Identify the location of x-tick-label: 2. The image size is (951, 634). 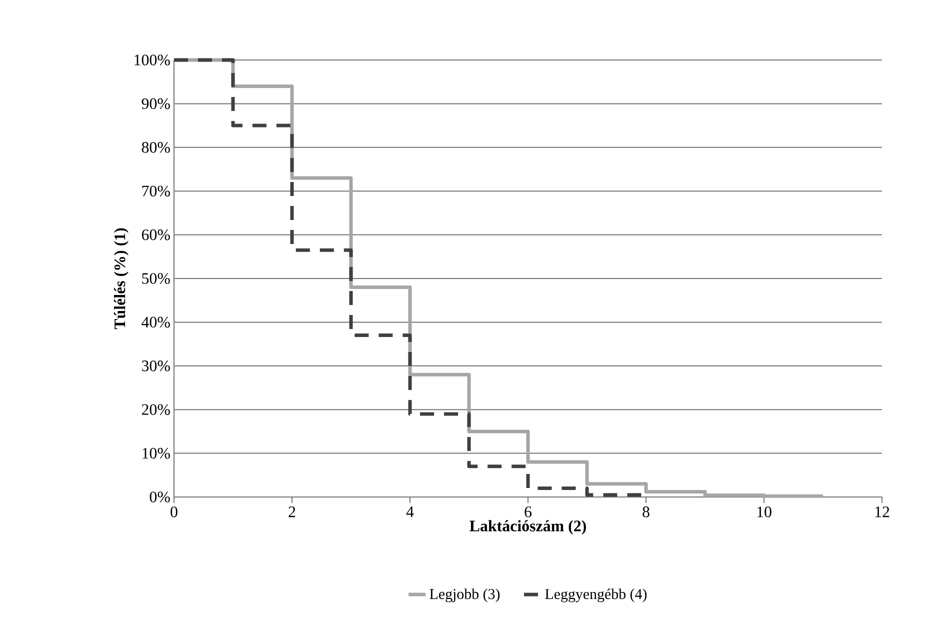
(292, 512).